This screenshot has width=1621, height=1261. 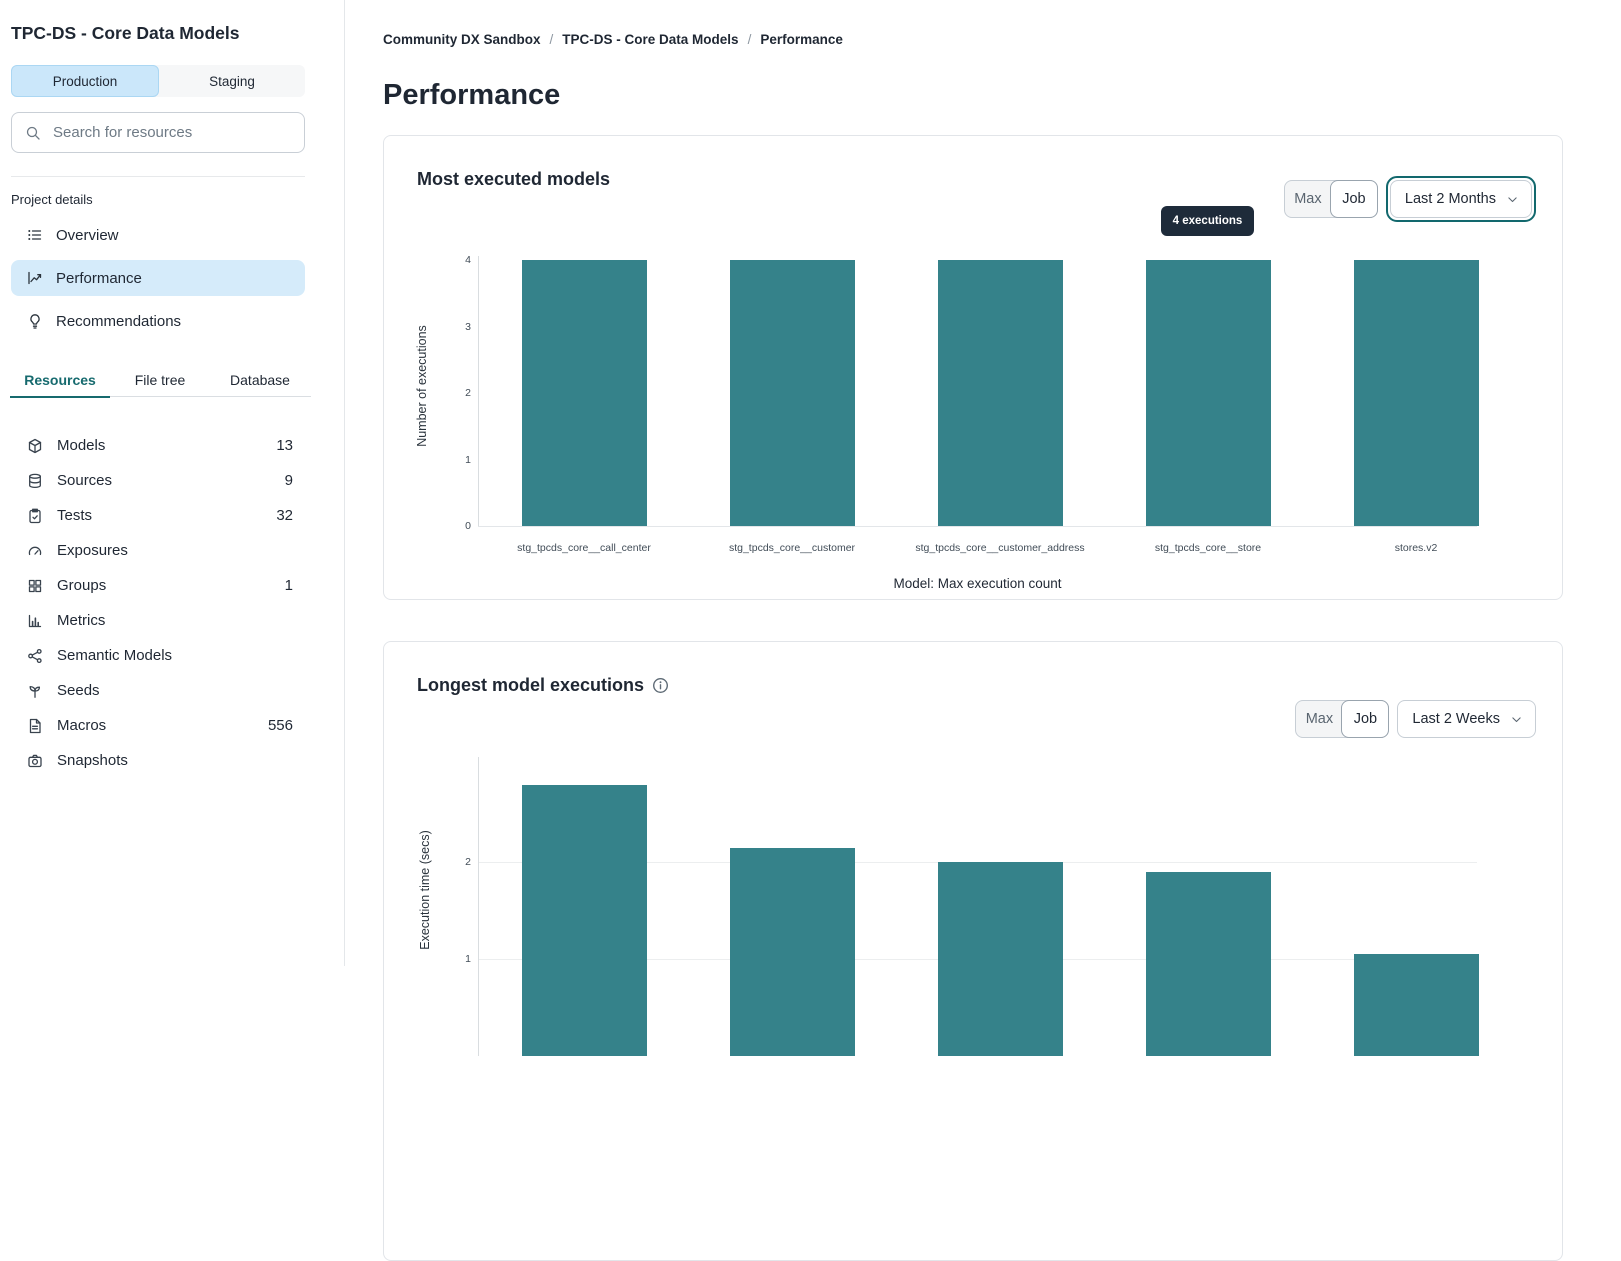 I want to click on y-axis-label: Number of executions, so click(x=422, y=386).